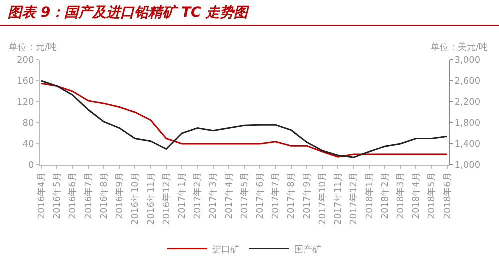 Image resolution: width=499 pixels, height=277 pixels. I want to click on x-tick-label: 2016年5月, so click(58, 196).